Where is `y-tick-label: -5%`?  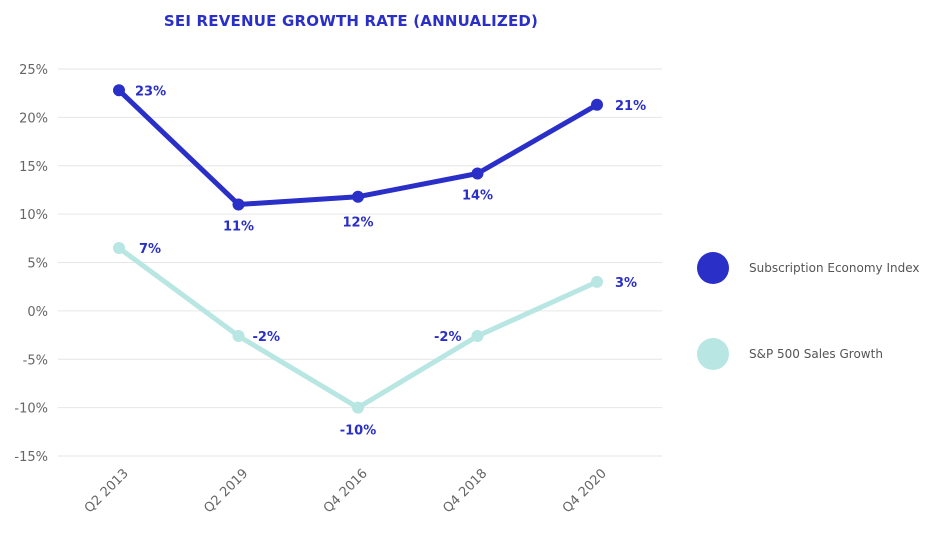
y-tick-label: -5% is located at coordinates (35, 360).